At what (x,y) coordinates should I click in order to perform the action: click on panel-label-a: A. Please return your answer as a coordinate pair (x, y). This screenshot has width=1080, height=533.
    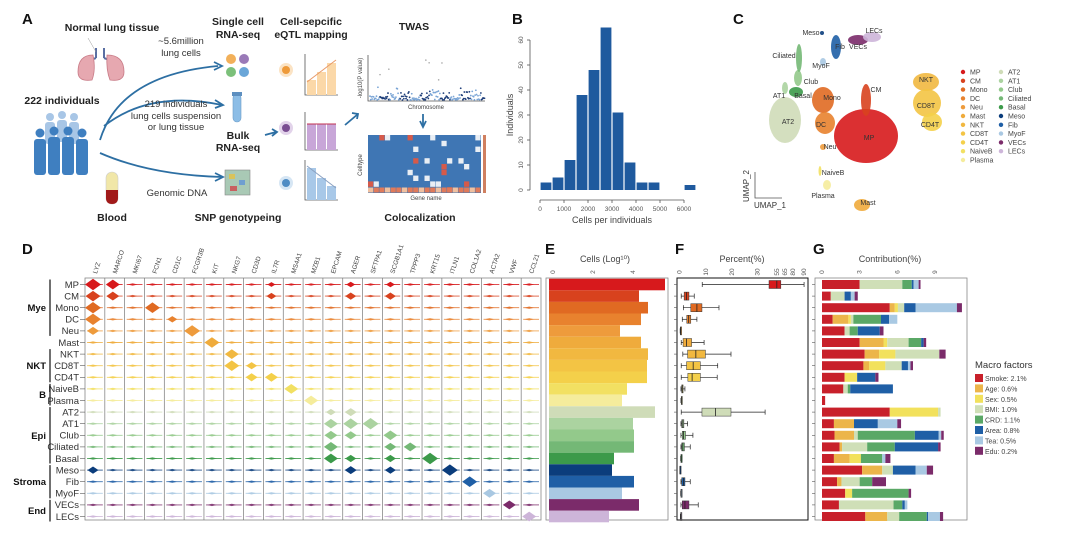
    Looking at the image, I should click on (27, 19).